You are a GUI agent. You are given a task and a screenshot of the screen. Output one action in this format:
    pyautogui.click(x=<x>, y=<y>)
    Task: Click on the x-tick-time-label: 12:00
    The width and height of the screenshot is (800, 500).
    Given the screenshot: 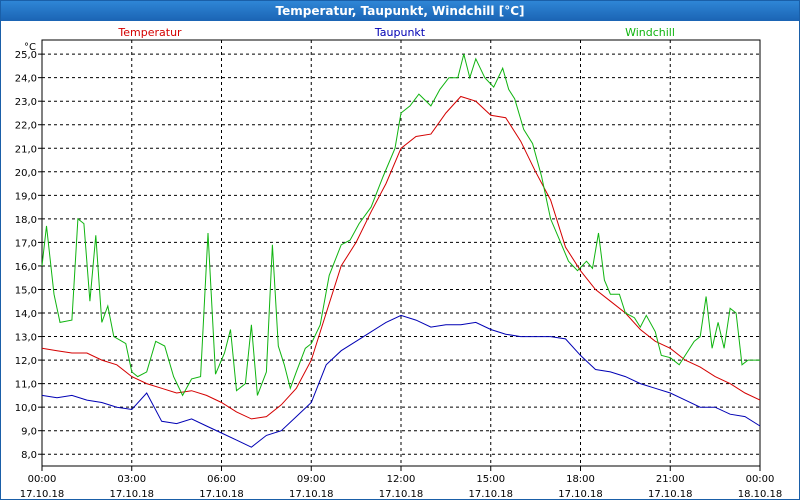 What is the action you would take?
    pyautogui.click(x=401, y=479)
    